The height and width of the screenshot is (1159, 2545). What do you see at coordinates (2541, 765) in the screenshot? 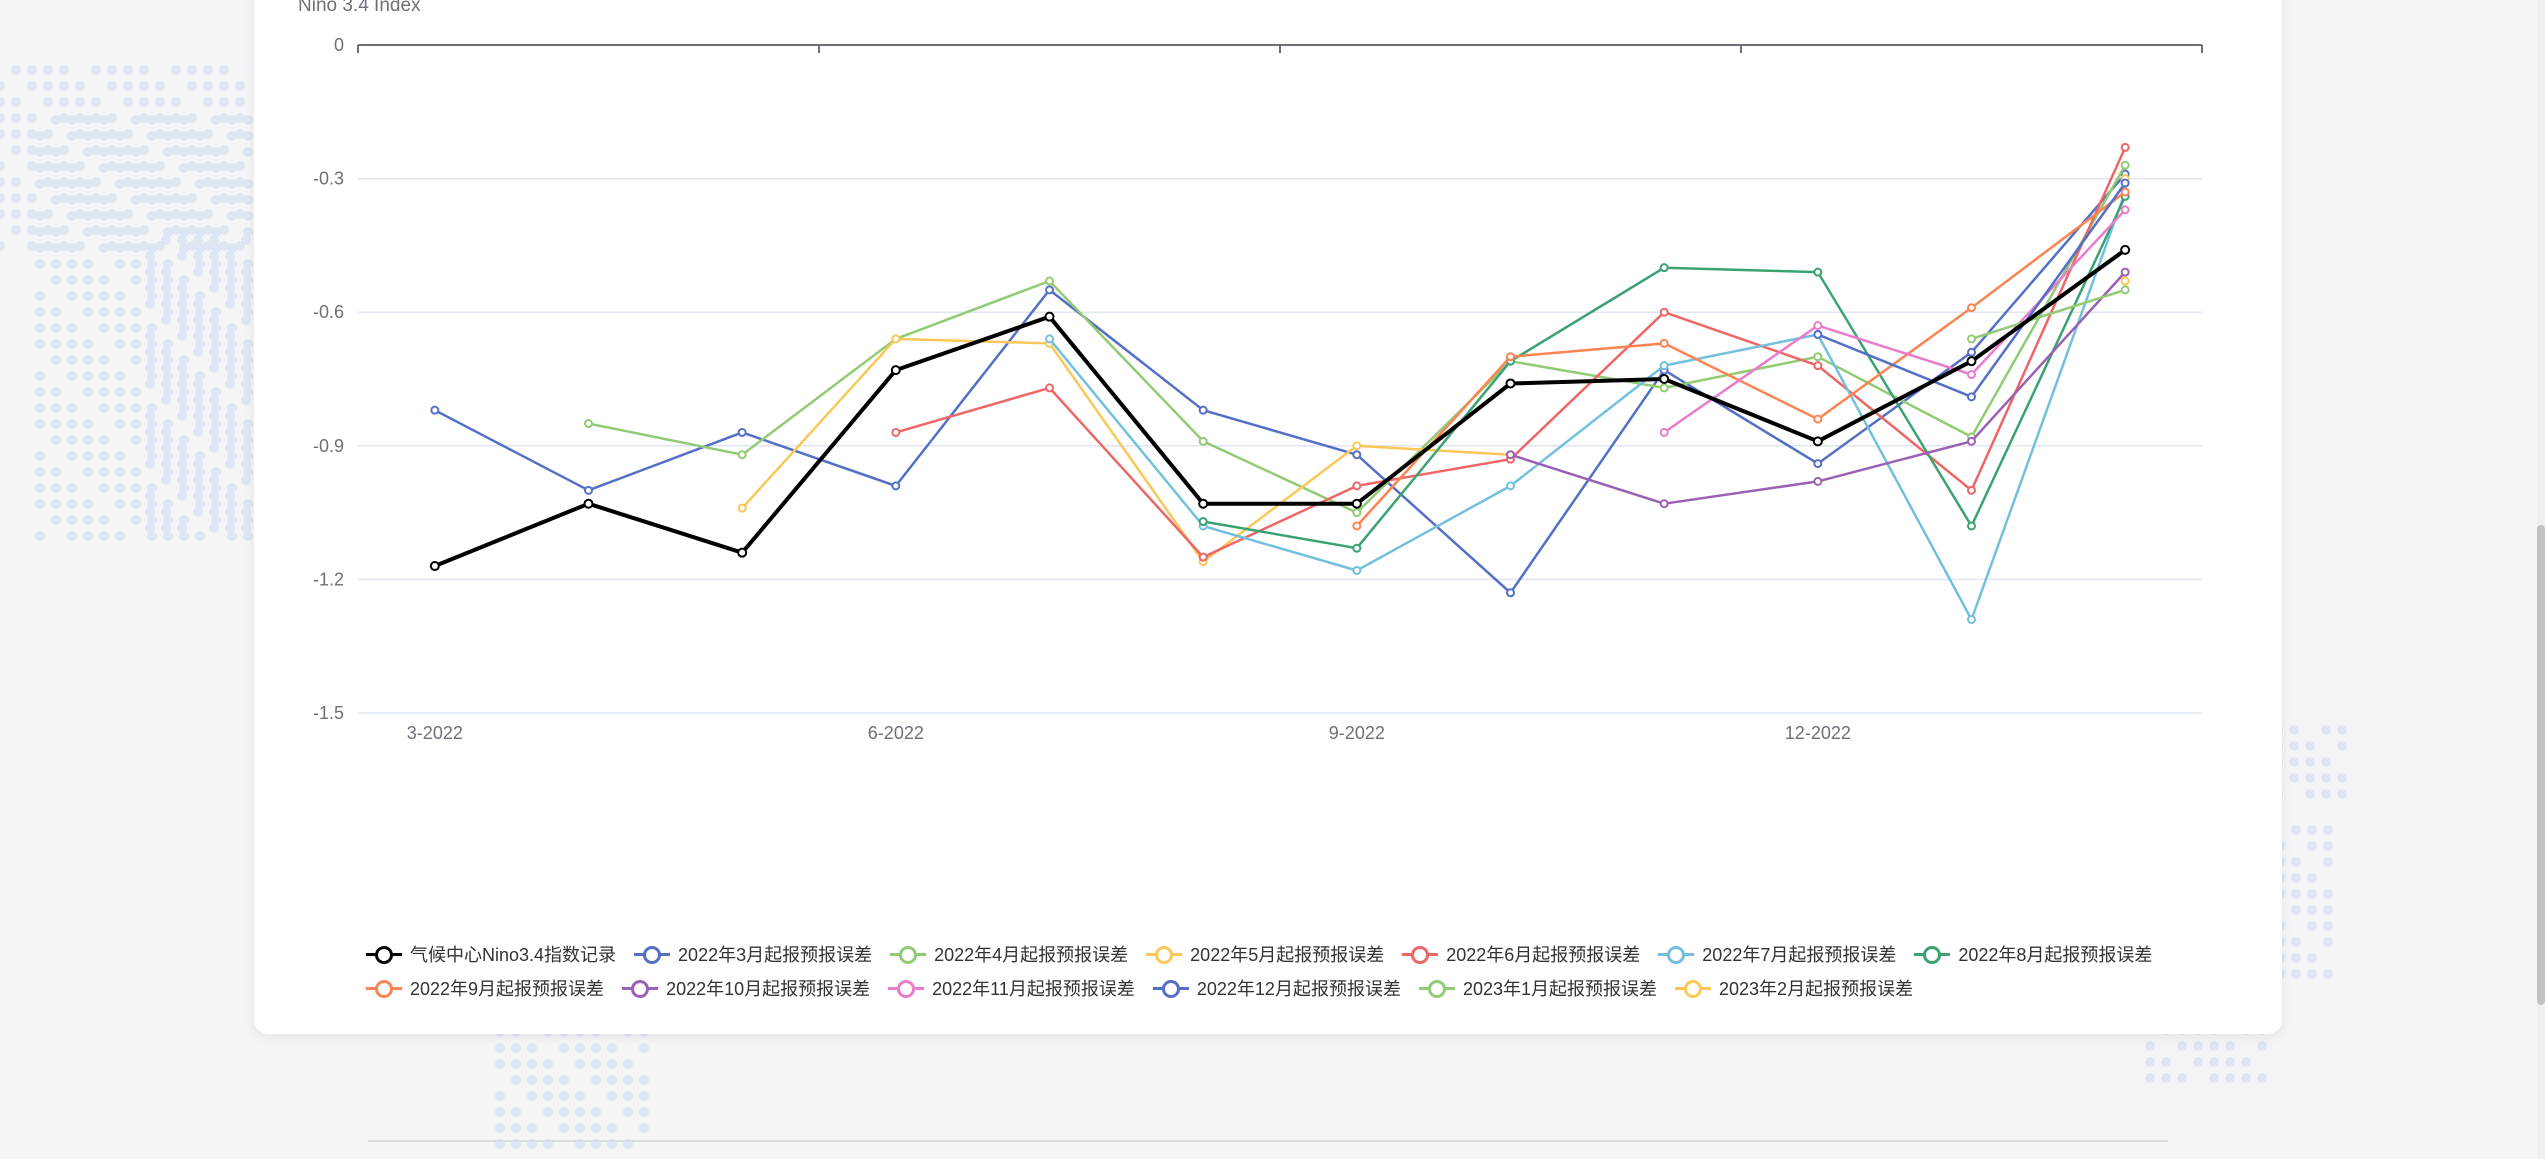
I see `scrollbar-thumb` at bounding box center [2541, 765].